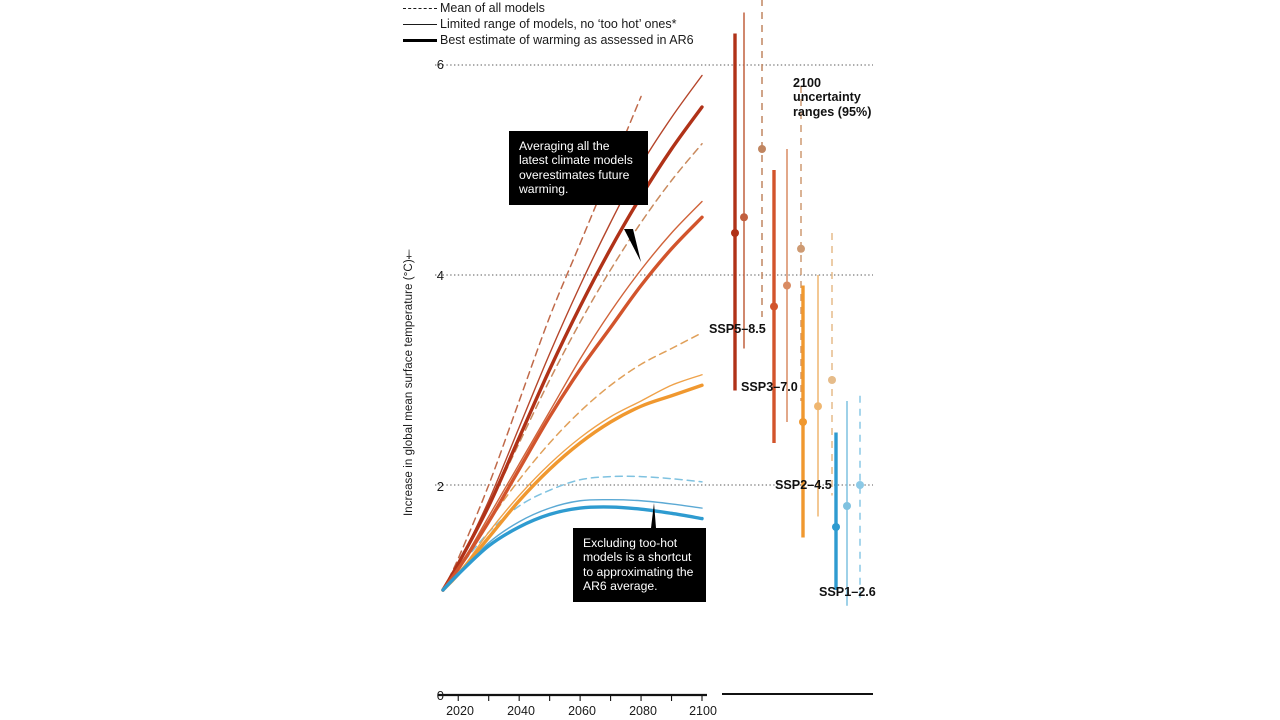 This screenshot has height=720, width=1280. What do you see at coordinates (440, 695) in the screenshot?
I see `y-tick-0: 0` at bounding box center [440, 695].